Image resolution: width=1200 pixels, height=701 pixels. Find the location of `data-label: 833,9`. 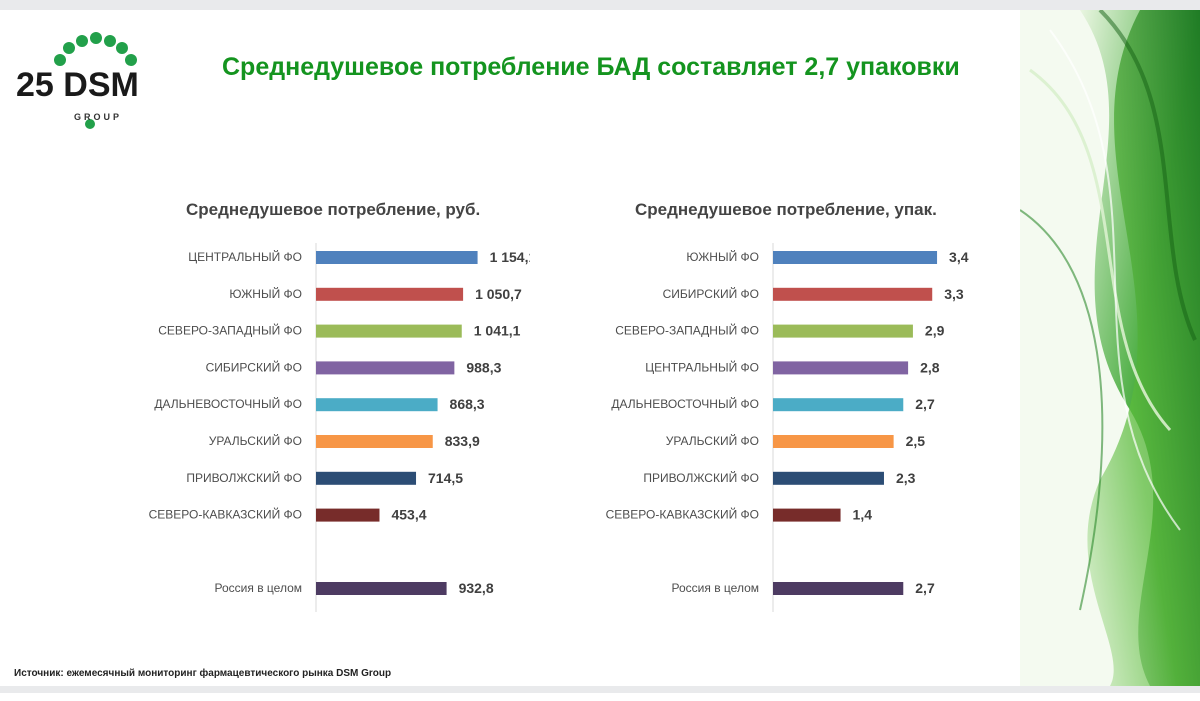

data-label: 833,9 is located at coordinates (462, 441).